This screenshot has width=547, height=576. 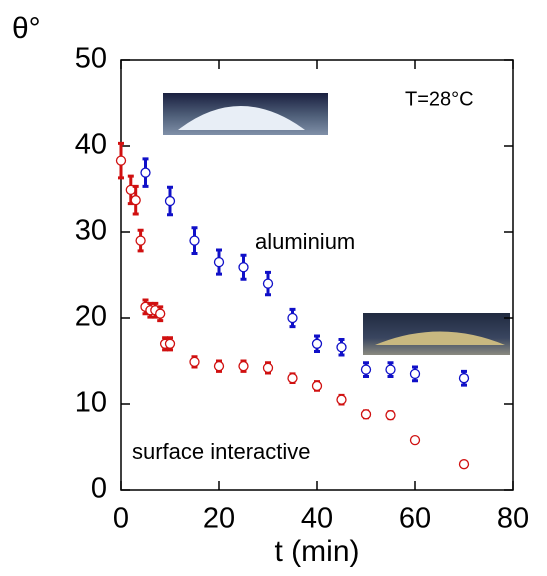 I want to click on x-axis-label: t (min), so click(x=317, y=551).